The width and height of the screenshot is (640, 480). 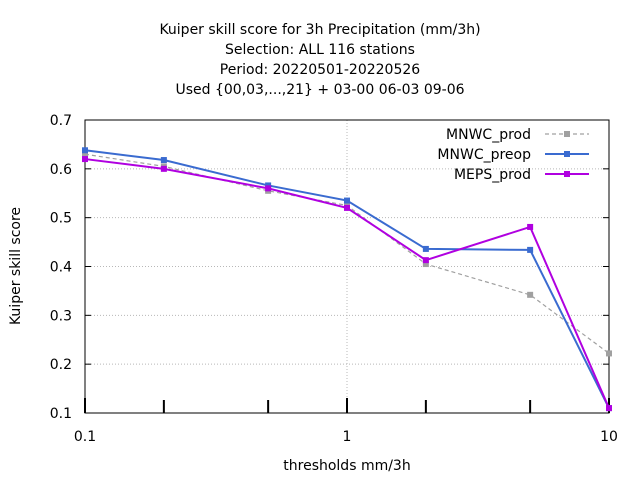 What do you see at coordinates (61, 121) in the screenshot?
I see `y-tick-label: 0.7` at bounding box center [61, 121].